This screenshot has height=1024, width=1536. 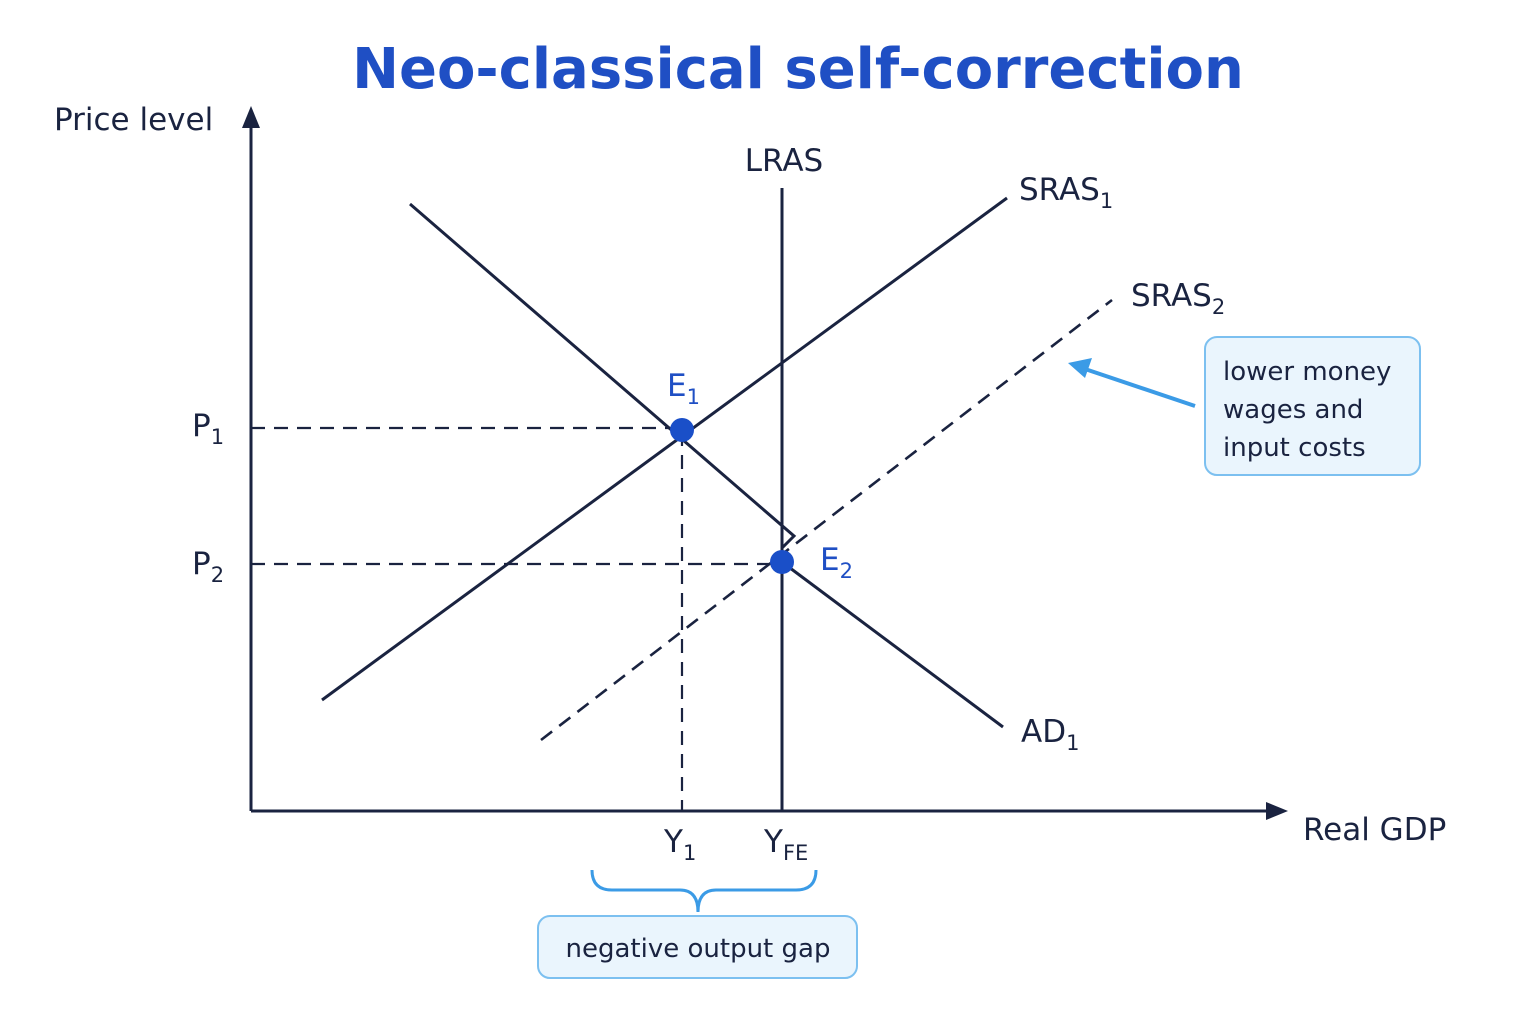 What do you see at coordinates (1080, 368) in the screenshot?
I see `shift-arrowhead` at bounding box center [1080, 368].